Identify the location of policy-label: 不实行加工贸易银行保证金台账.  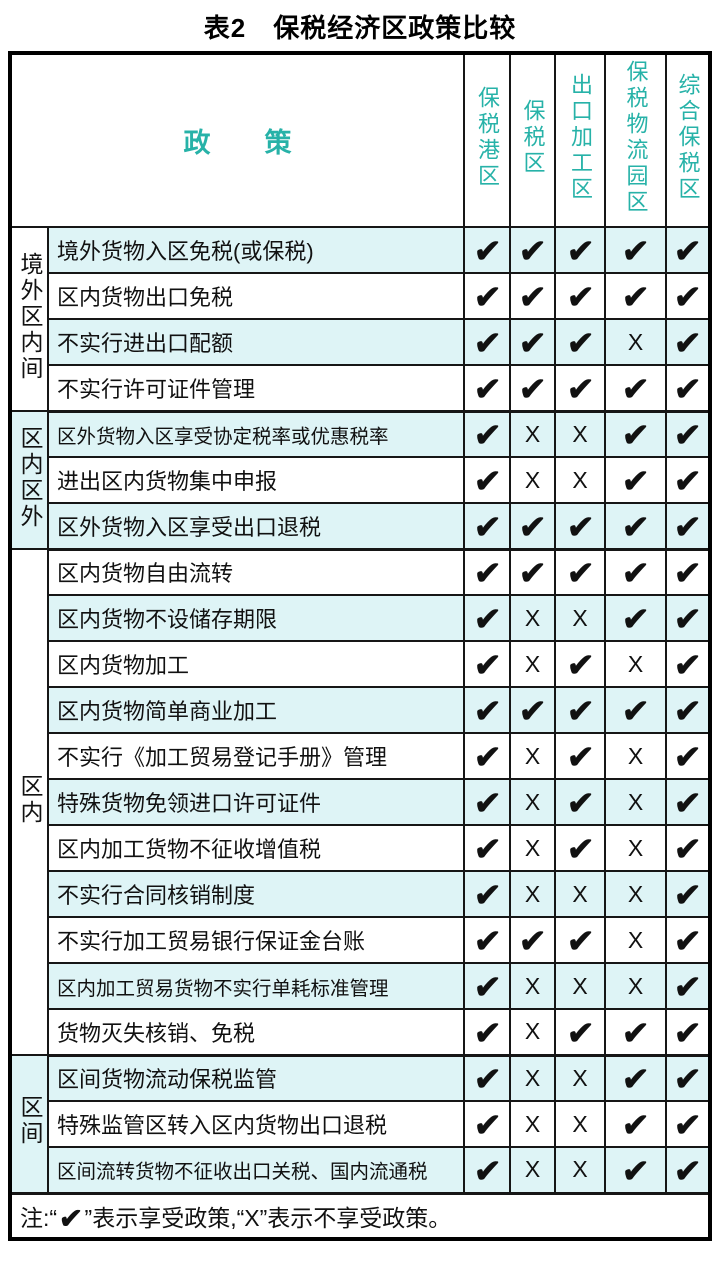
(256, 940).